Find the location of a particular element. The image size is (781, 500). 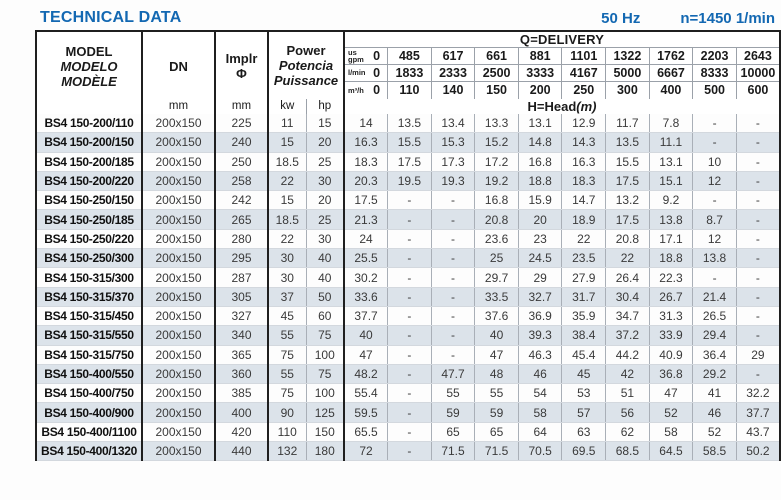

head-value-cell: 39.3 is located at coordinates (539, 335).